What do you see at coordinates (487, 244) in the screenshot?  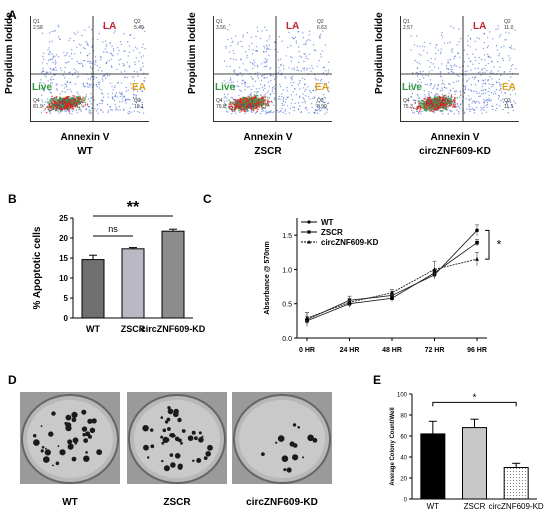 I see `sig-bracket` at bounding box center [487, 244].